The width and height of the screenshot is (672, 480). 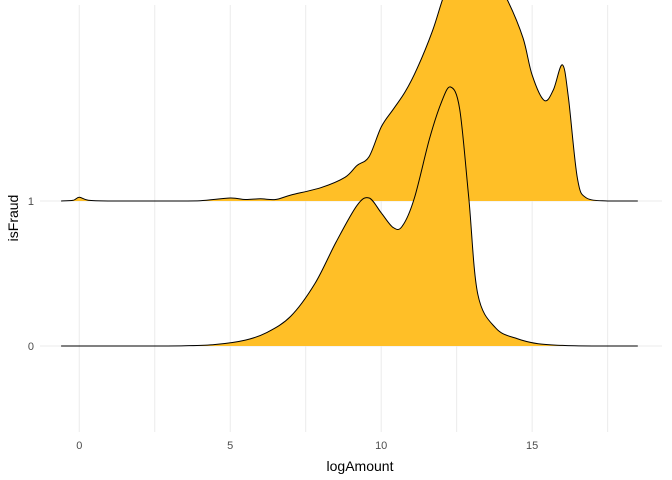 What do you see at coordinates (79, 446) in the screenshot?
I see `x-tick-label: 0` at bounding box center [79, 446].